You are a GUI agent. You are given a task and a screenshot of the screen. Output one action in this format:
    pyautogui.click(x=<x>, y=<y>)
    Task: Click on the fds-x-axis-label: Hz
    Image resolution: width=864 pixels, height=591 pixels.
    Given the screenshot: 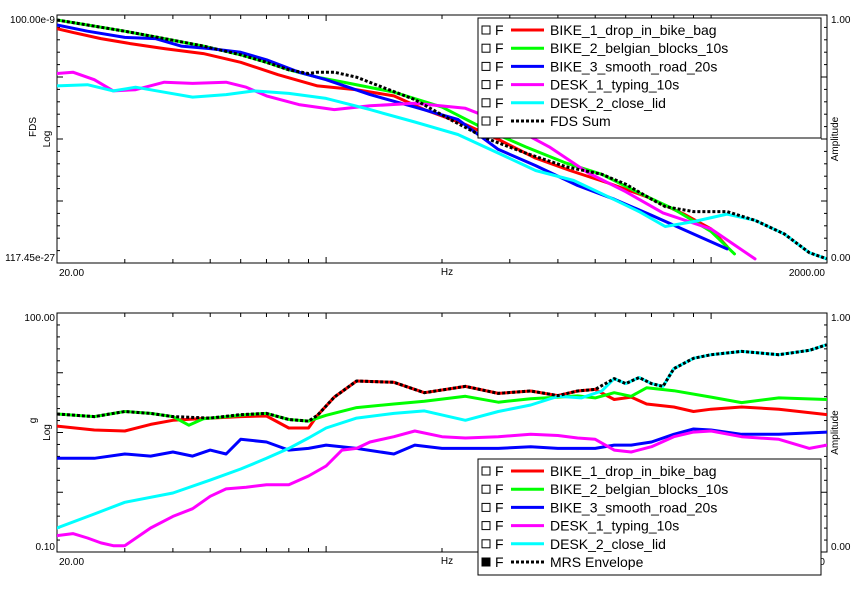 What is the action you would take?
    pyautogui.click(x=447, y=272)
    